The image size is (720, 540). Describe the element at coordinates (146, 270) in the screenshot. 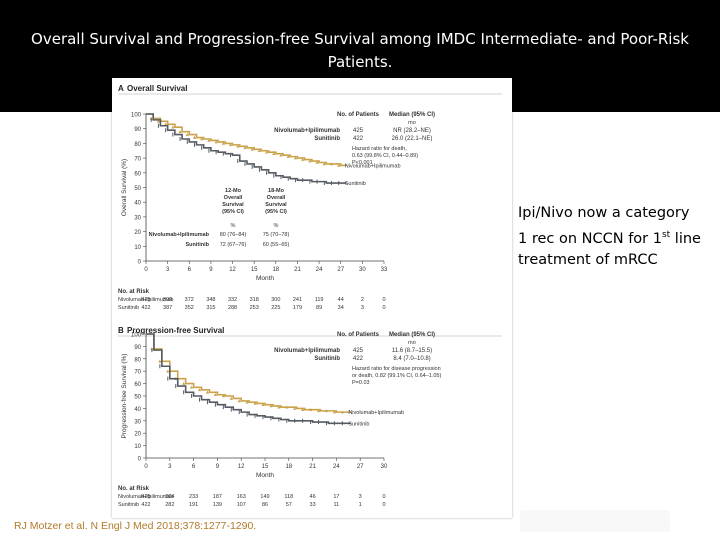

I see `x-tick-label: 0` at that location.